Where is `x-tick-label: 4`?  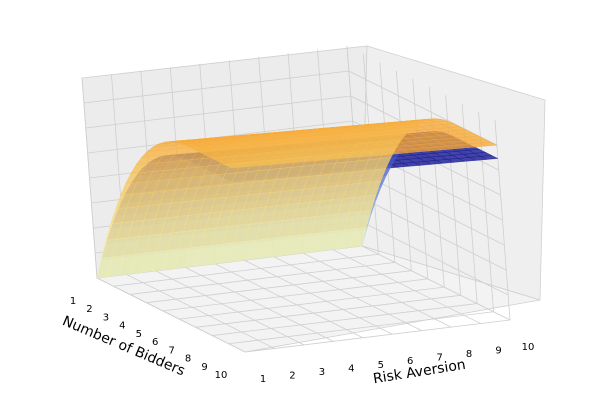
x-tick-label: 4 is located at coordinates (122, 326).